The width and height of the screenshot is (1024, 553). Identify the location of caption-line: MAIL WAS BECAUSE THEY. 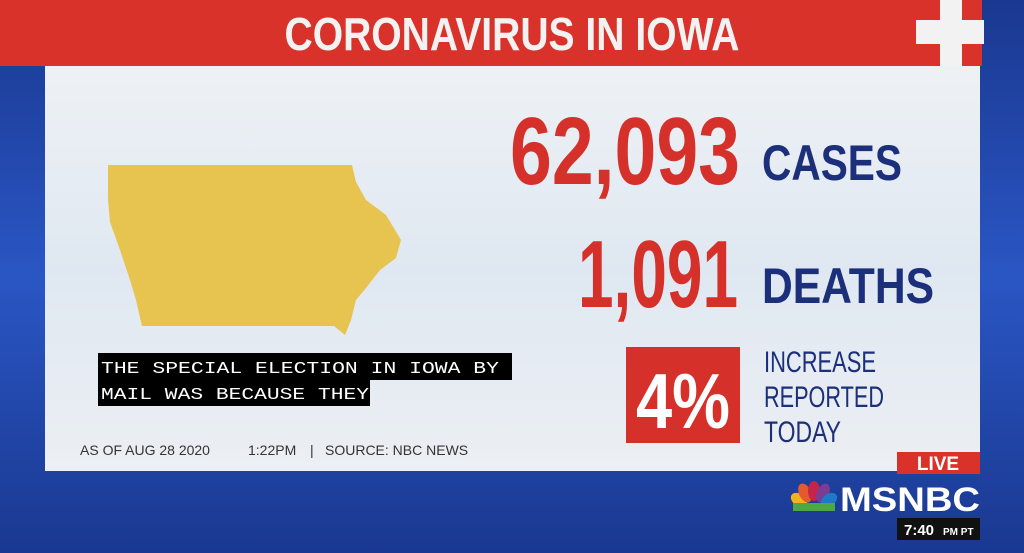
(235, 395).